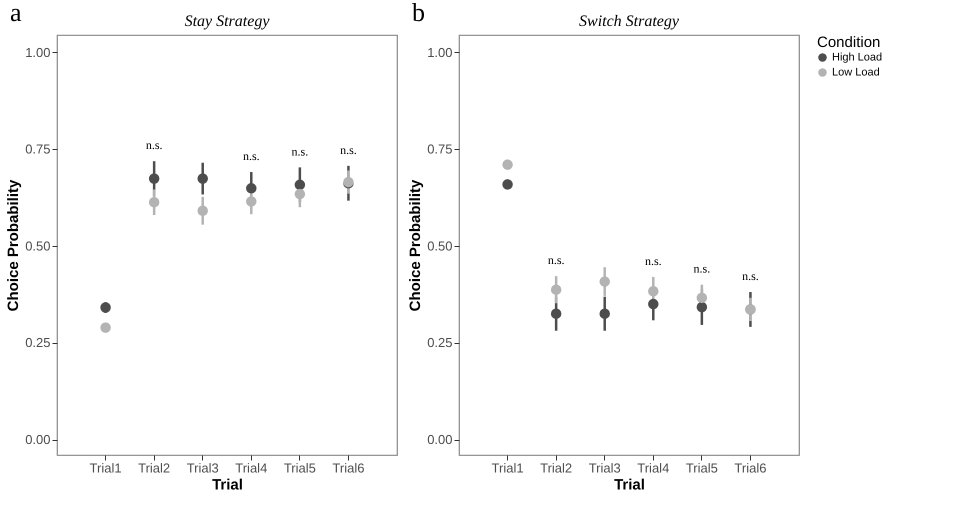  What do you see at coordinates (856, 72) in the screenshot?
I see `legend-label: Low Load` at bounding box center [856, 72].